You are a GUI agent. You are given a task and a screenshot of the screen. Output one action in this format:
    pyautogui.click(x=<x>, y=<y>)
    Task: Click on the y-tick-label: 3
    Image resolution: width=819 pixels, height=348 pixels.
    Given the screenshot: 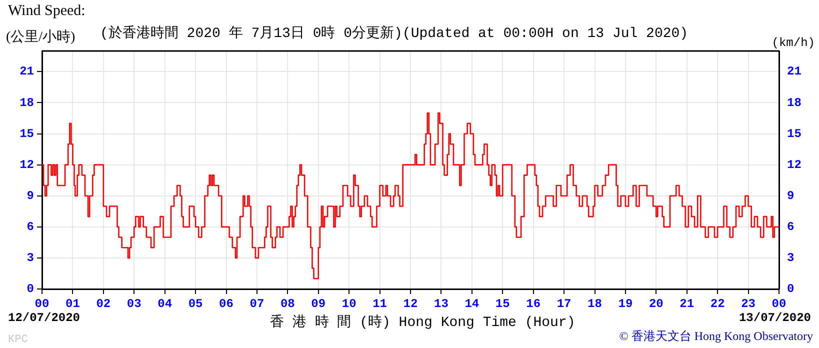 What is the action you would take?
    pyautogui.click(x=30, y=257)
    